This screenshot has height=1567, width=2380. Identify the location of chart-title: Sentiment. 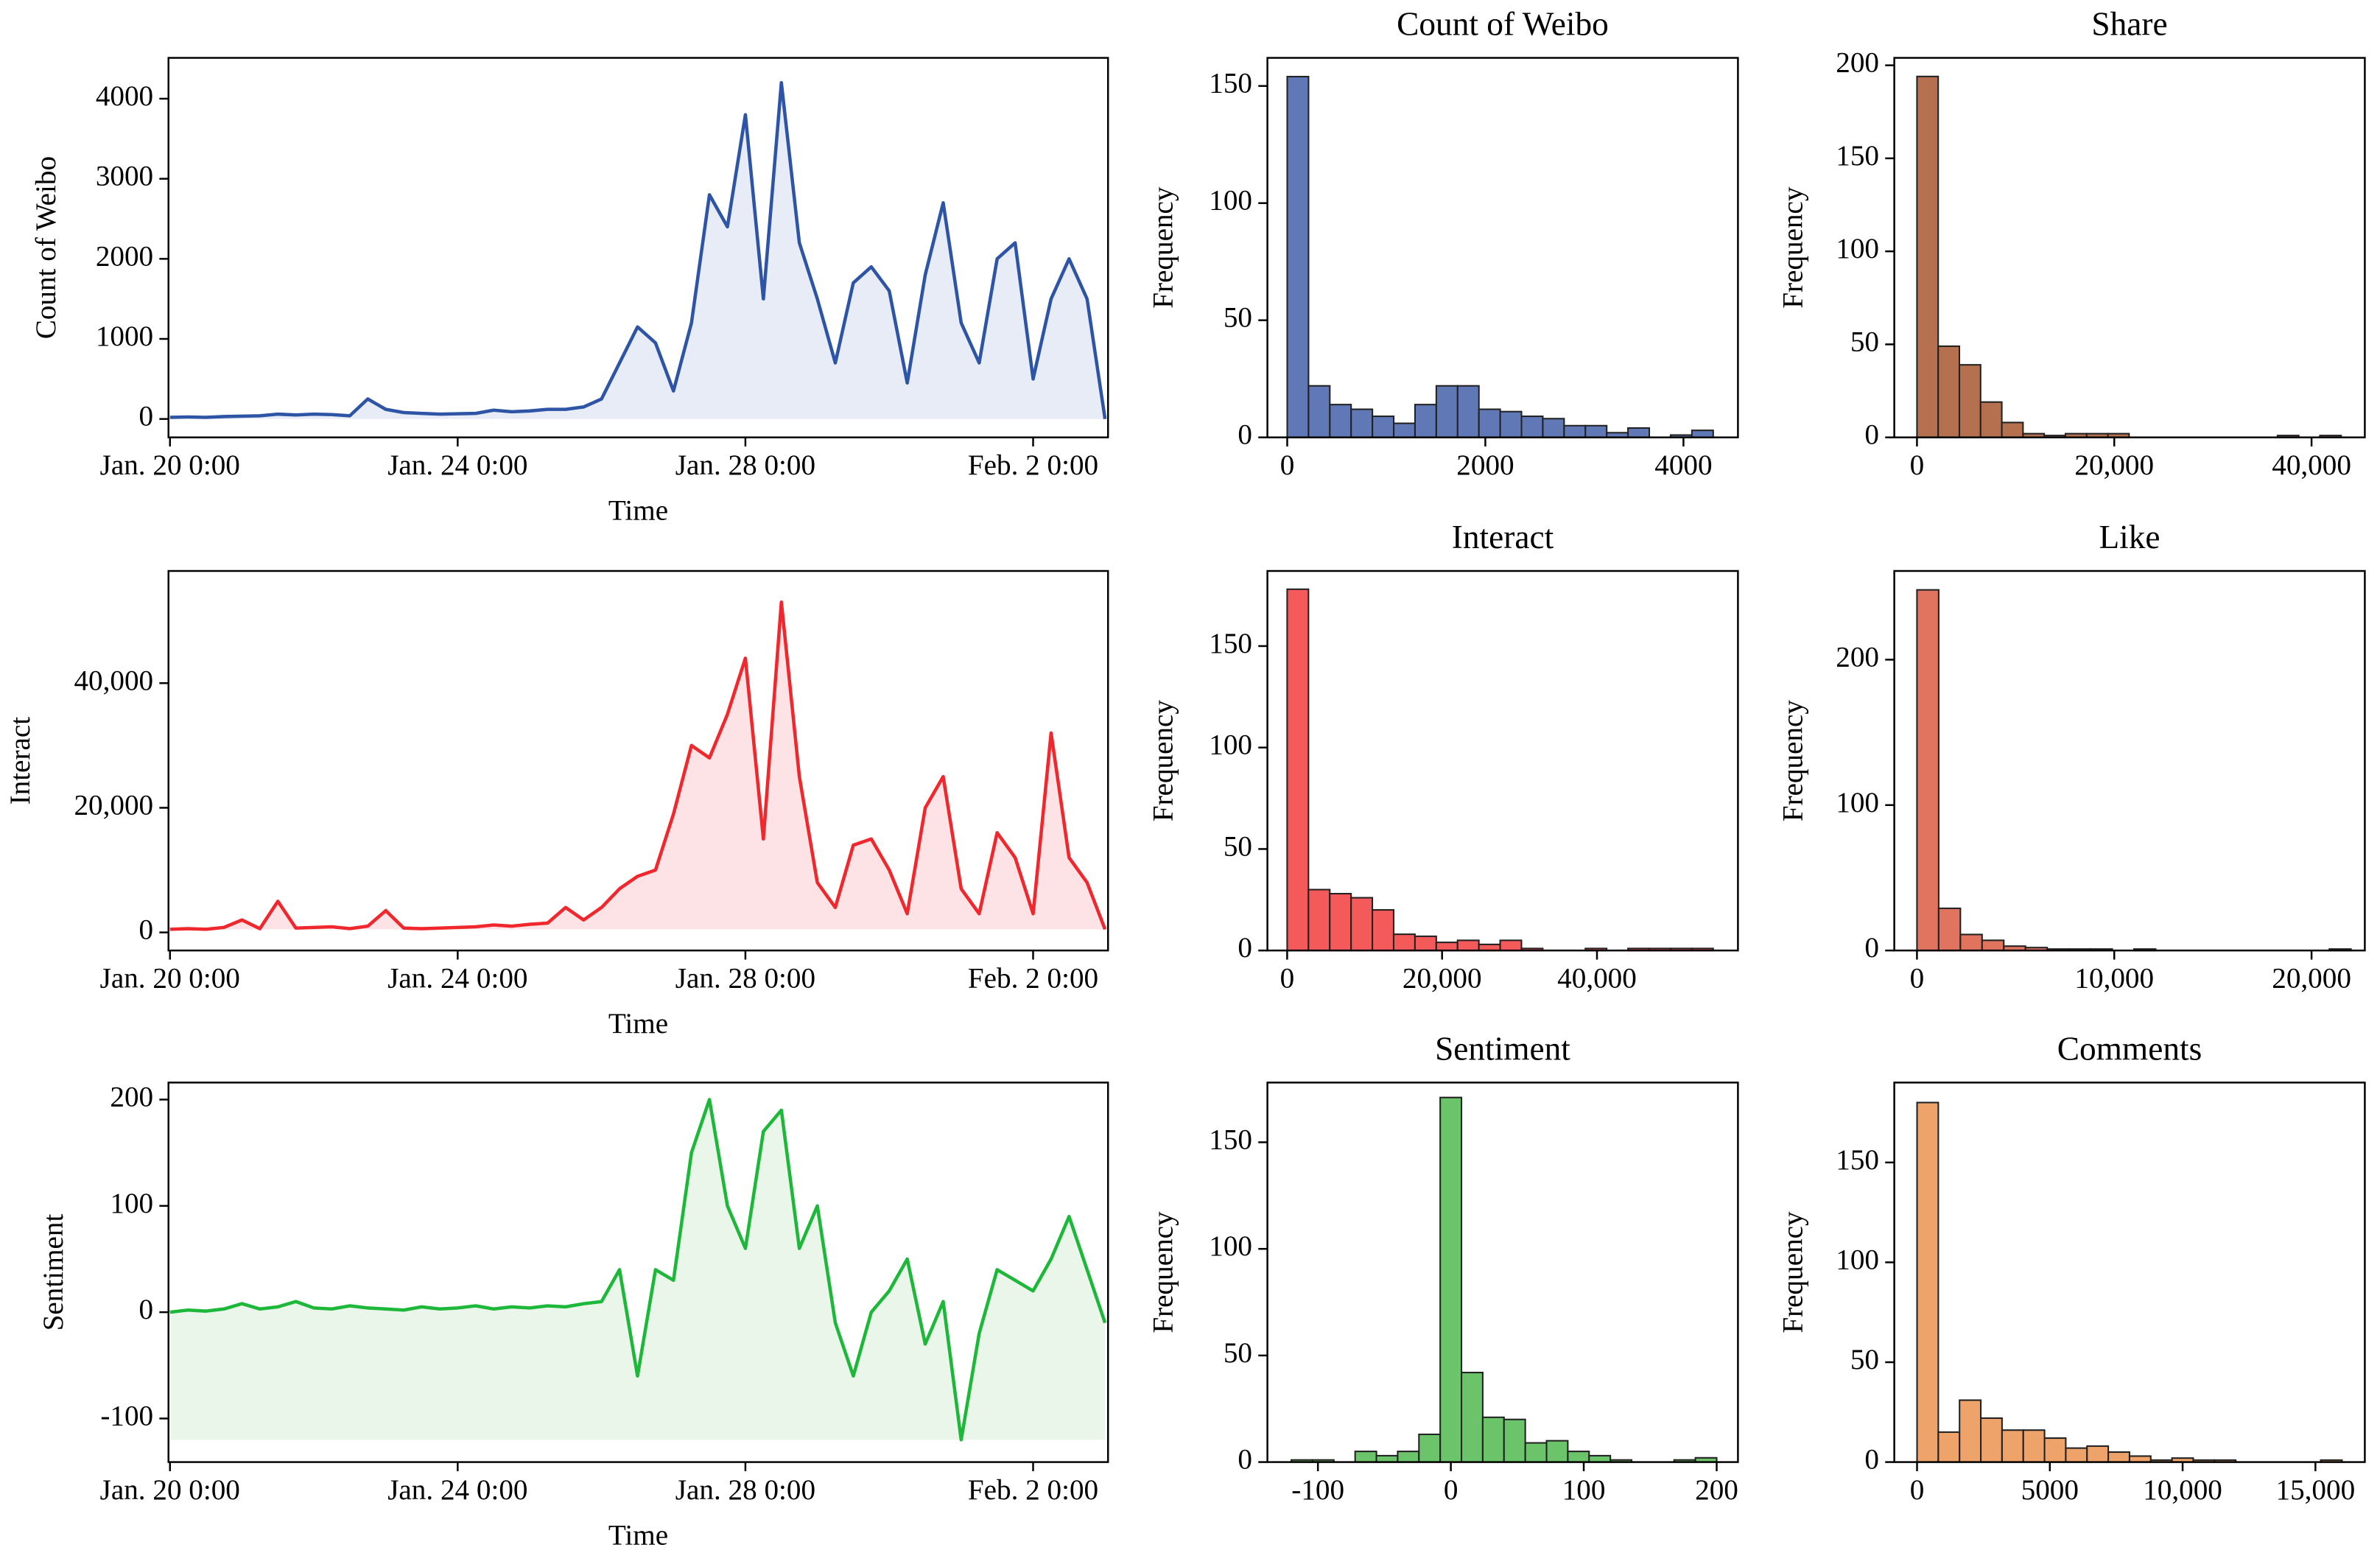
(1502, 1049).